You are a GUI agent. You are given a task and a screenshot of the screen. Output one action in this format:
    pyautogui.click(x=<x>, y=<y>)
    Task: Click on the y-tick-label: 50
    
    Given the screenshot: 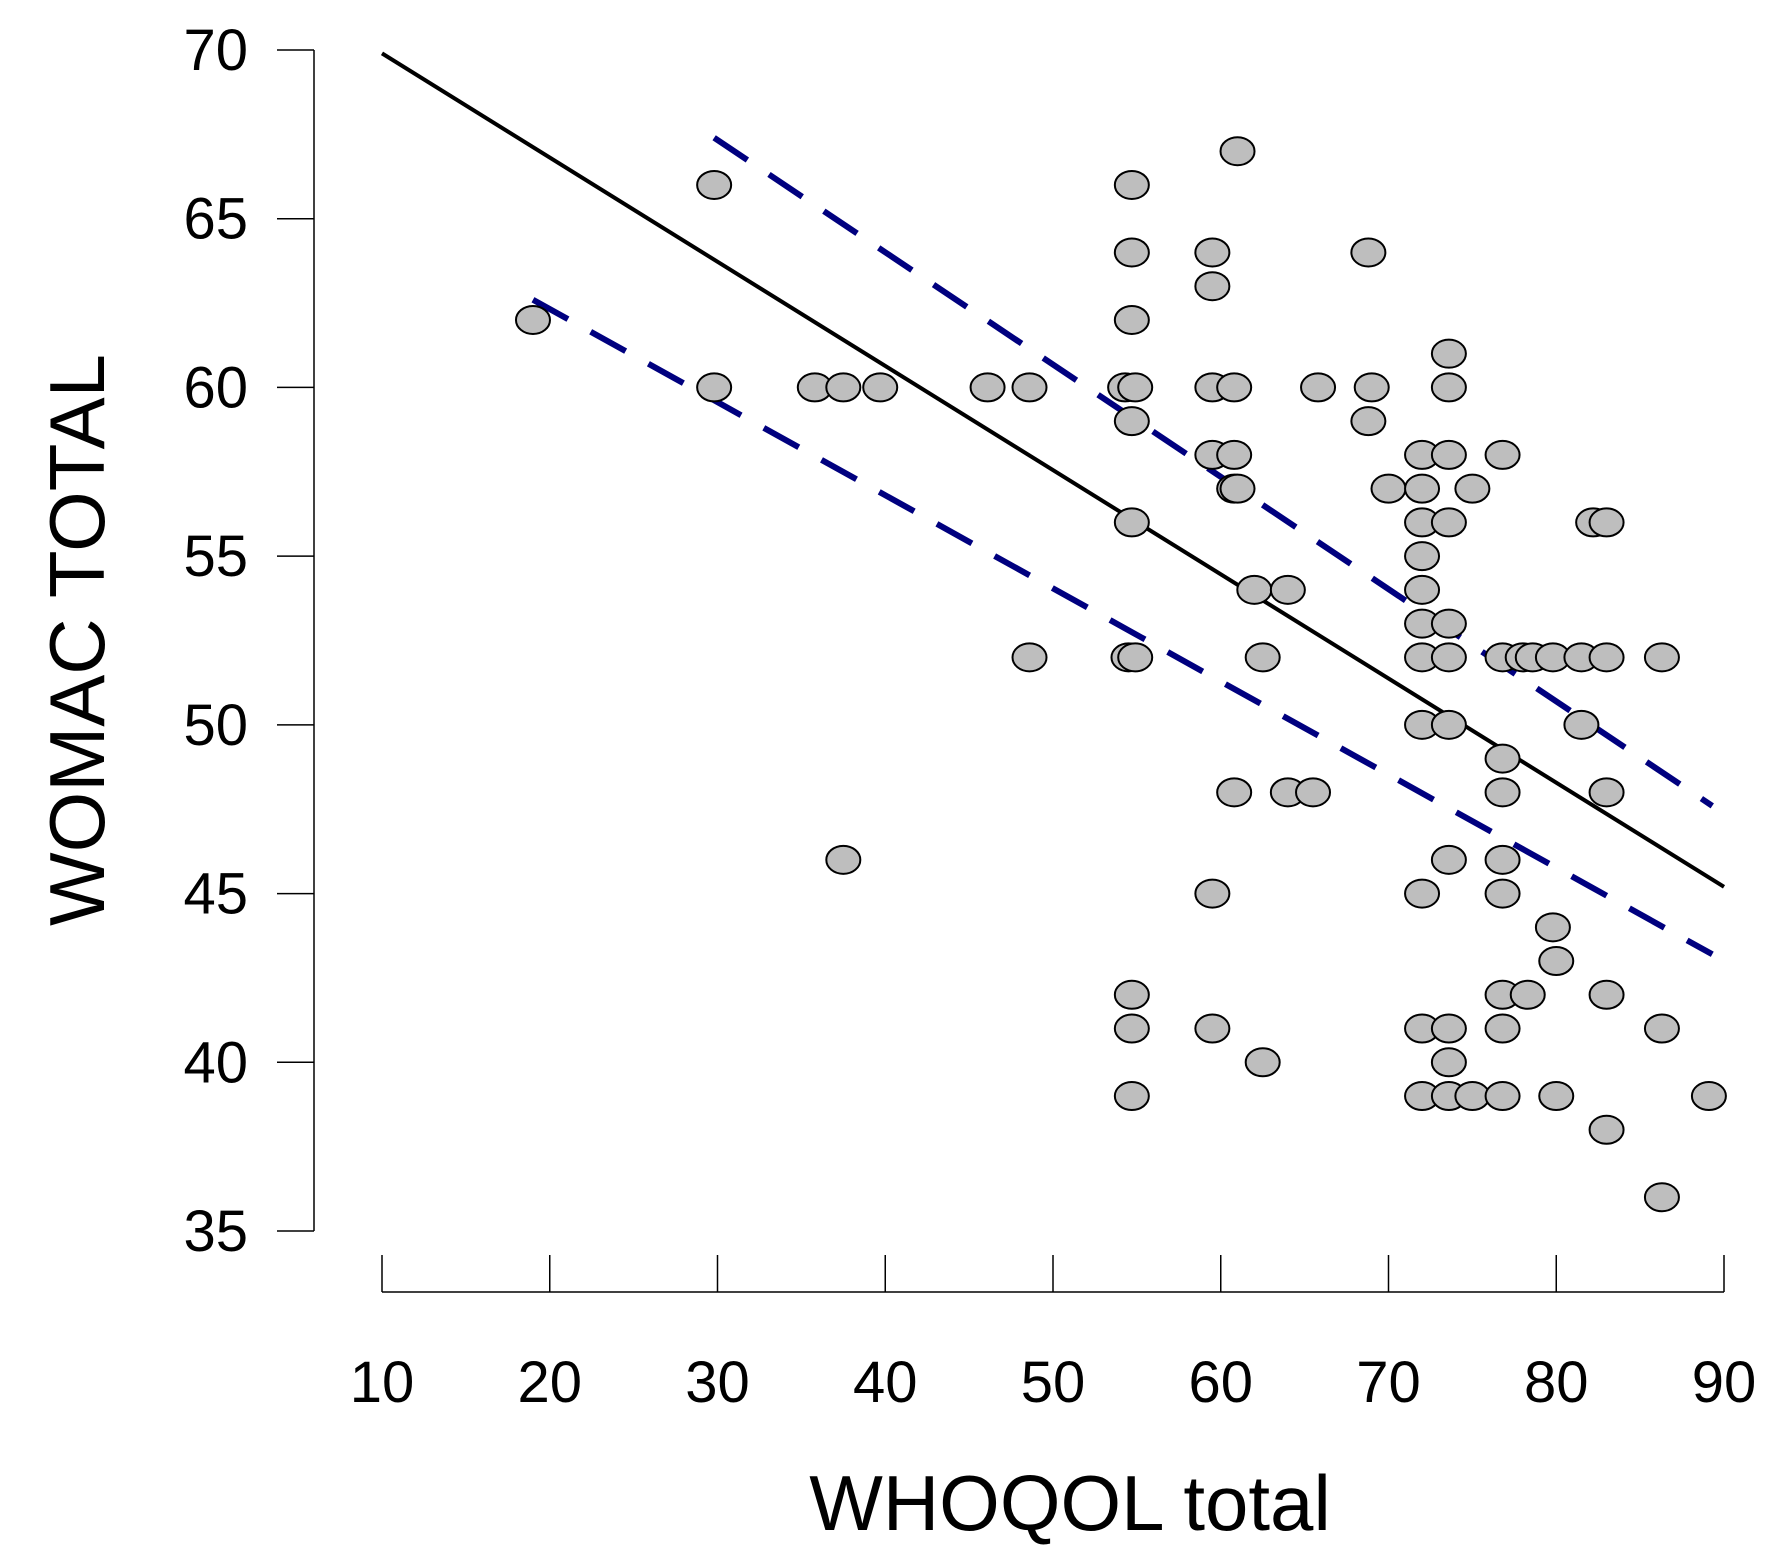 What is the action you would take?
    pyautogui.click(x=215, y=725)
    